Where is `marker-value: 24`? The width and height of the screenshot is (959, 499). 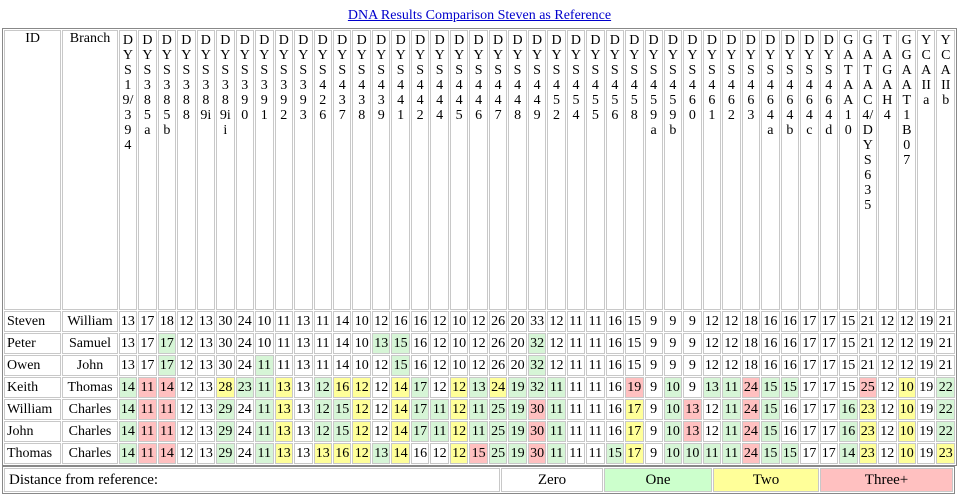
marker-value: 24 is located at coordinates (751, 387).